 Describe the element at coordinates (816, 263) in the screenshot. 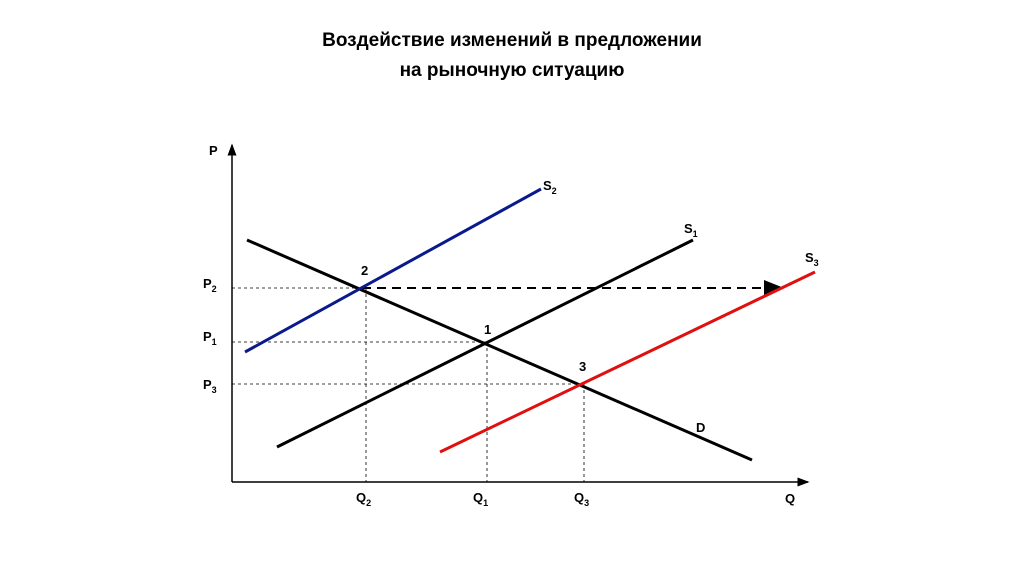

I see `curve-label-sub: 3` at that location.